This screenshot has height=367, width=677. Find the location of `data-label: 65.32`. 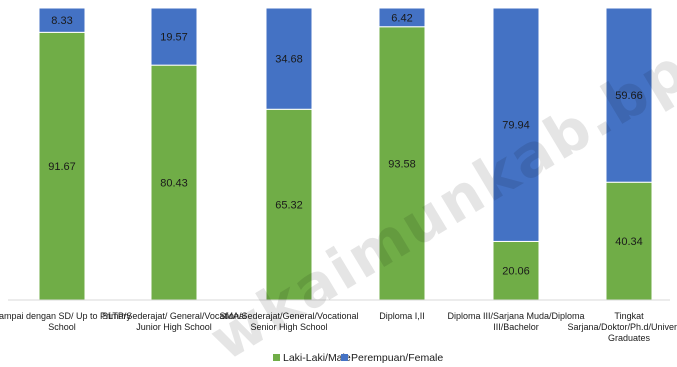

data-label: 65.32 is located at coordinates (289, 206).